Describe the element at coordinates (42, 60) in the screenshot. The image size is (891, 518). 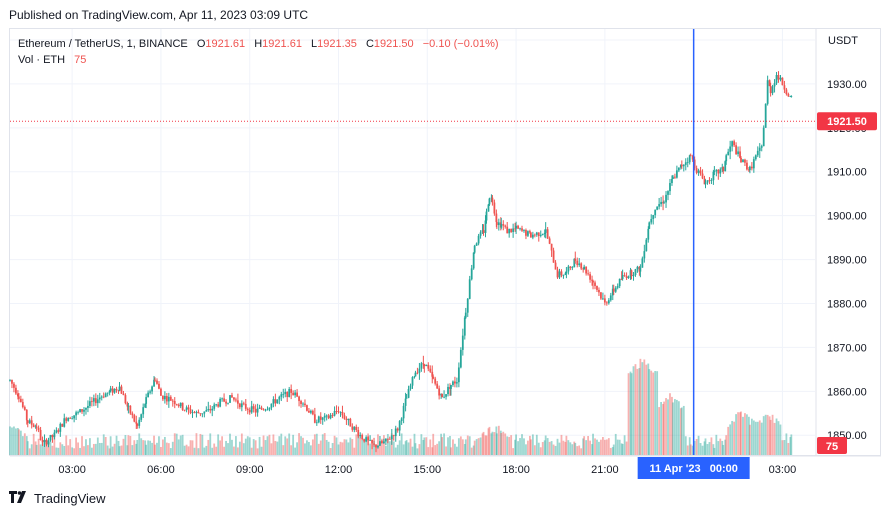
I see `volume-label: Vol · ETH` at that location.